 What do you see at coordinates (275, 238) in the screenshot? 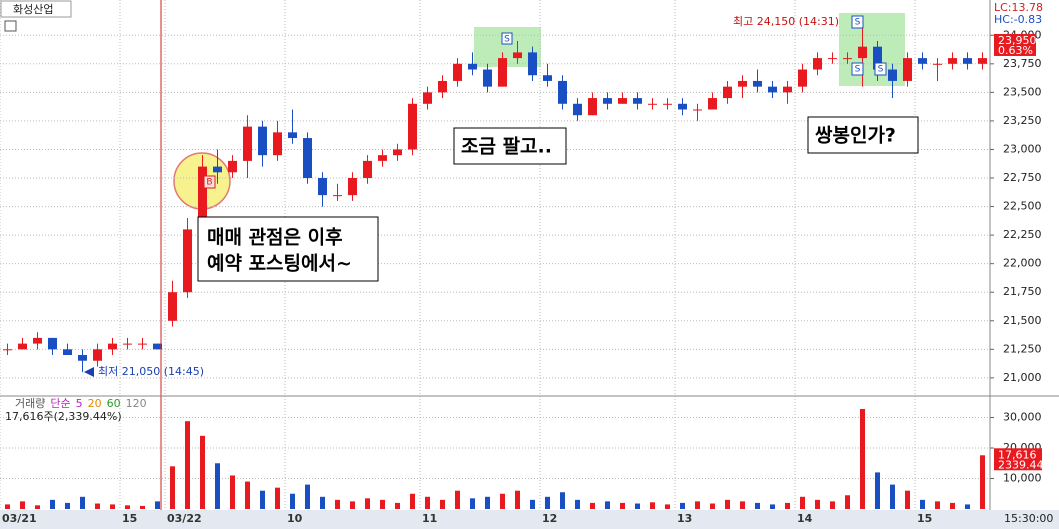
I see `note: 매매 관점은 이후` at bounding box center [275, 238].